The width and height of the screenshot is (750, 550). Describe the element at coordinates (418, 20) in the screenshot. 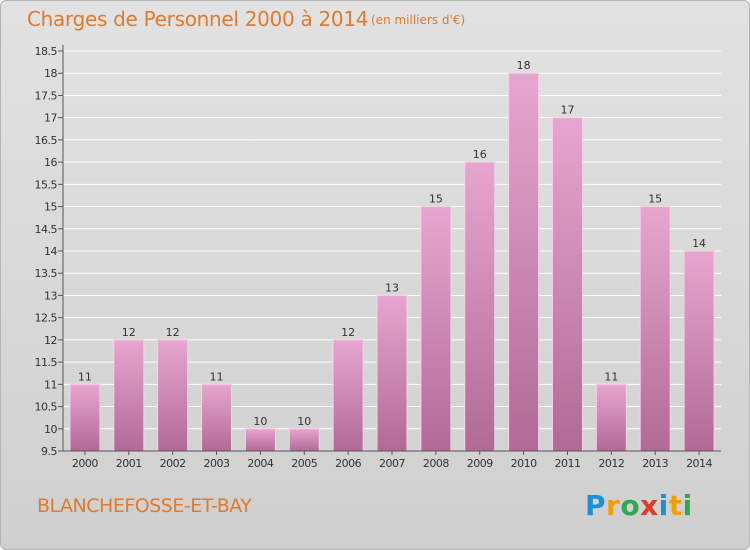

I see `chart-subtitle: (en milliers d'€)` at that location.